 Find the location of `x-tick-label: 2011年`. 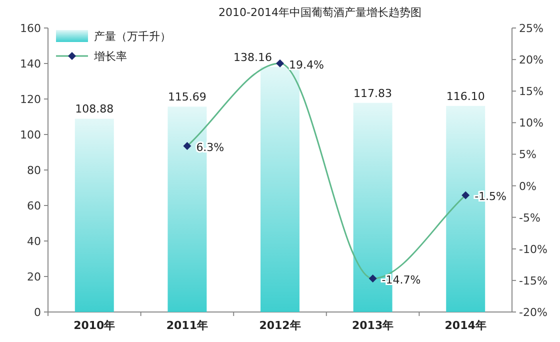

x-tick-label: 2011年 is located at coordinates (187, 325).